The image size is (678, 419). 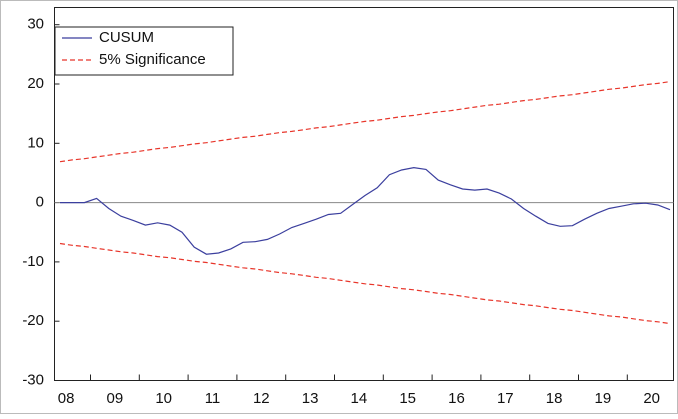 What do you see at coordinates (603, 398) in the screenshot?
I see `x-tick-label: 19` at bounding box center [603, 398].